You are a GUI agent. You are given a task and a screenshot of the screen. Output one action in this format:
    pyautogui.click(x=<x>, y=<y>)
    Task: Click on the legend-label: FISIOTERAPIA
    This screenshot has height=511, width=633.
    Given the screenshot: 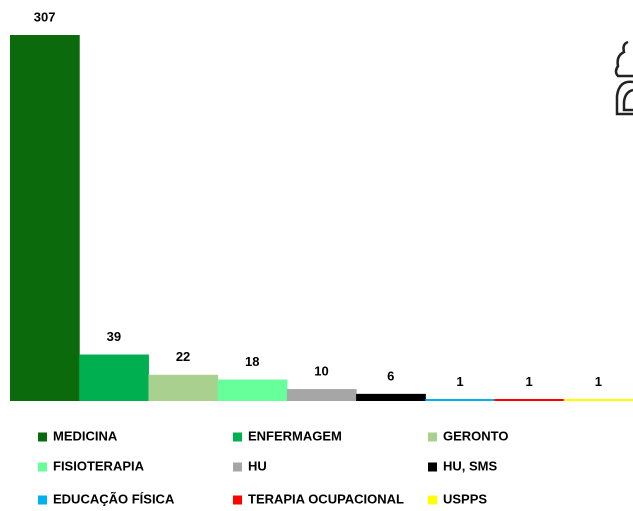 What is the action you would take?
    pyautogui.click(x=99, y=465)
    